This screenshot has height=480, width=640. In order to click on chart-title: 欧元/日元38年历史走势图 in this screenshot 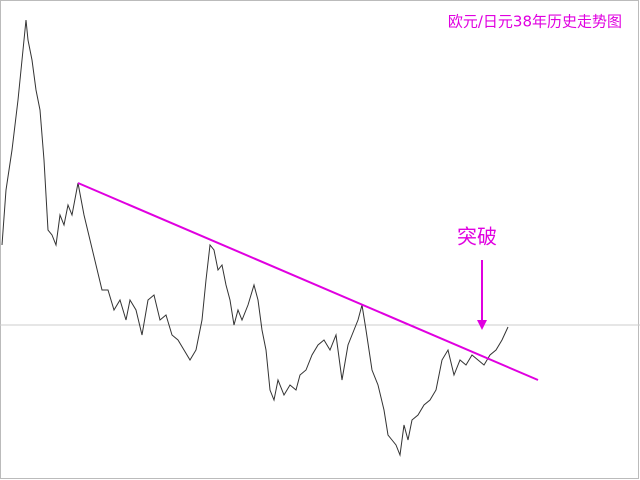, I will do `click(535, 22)`.